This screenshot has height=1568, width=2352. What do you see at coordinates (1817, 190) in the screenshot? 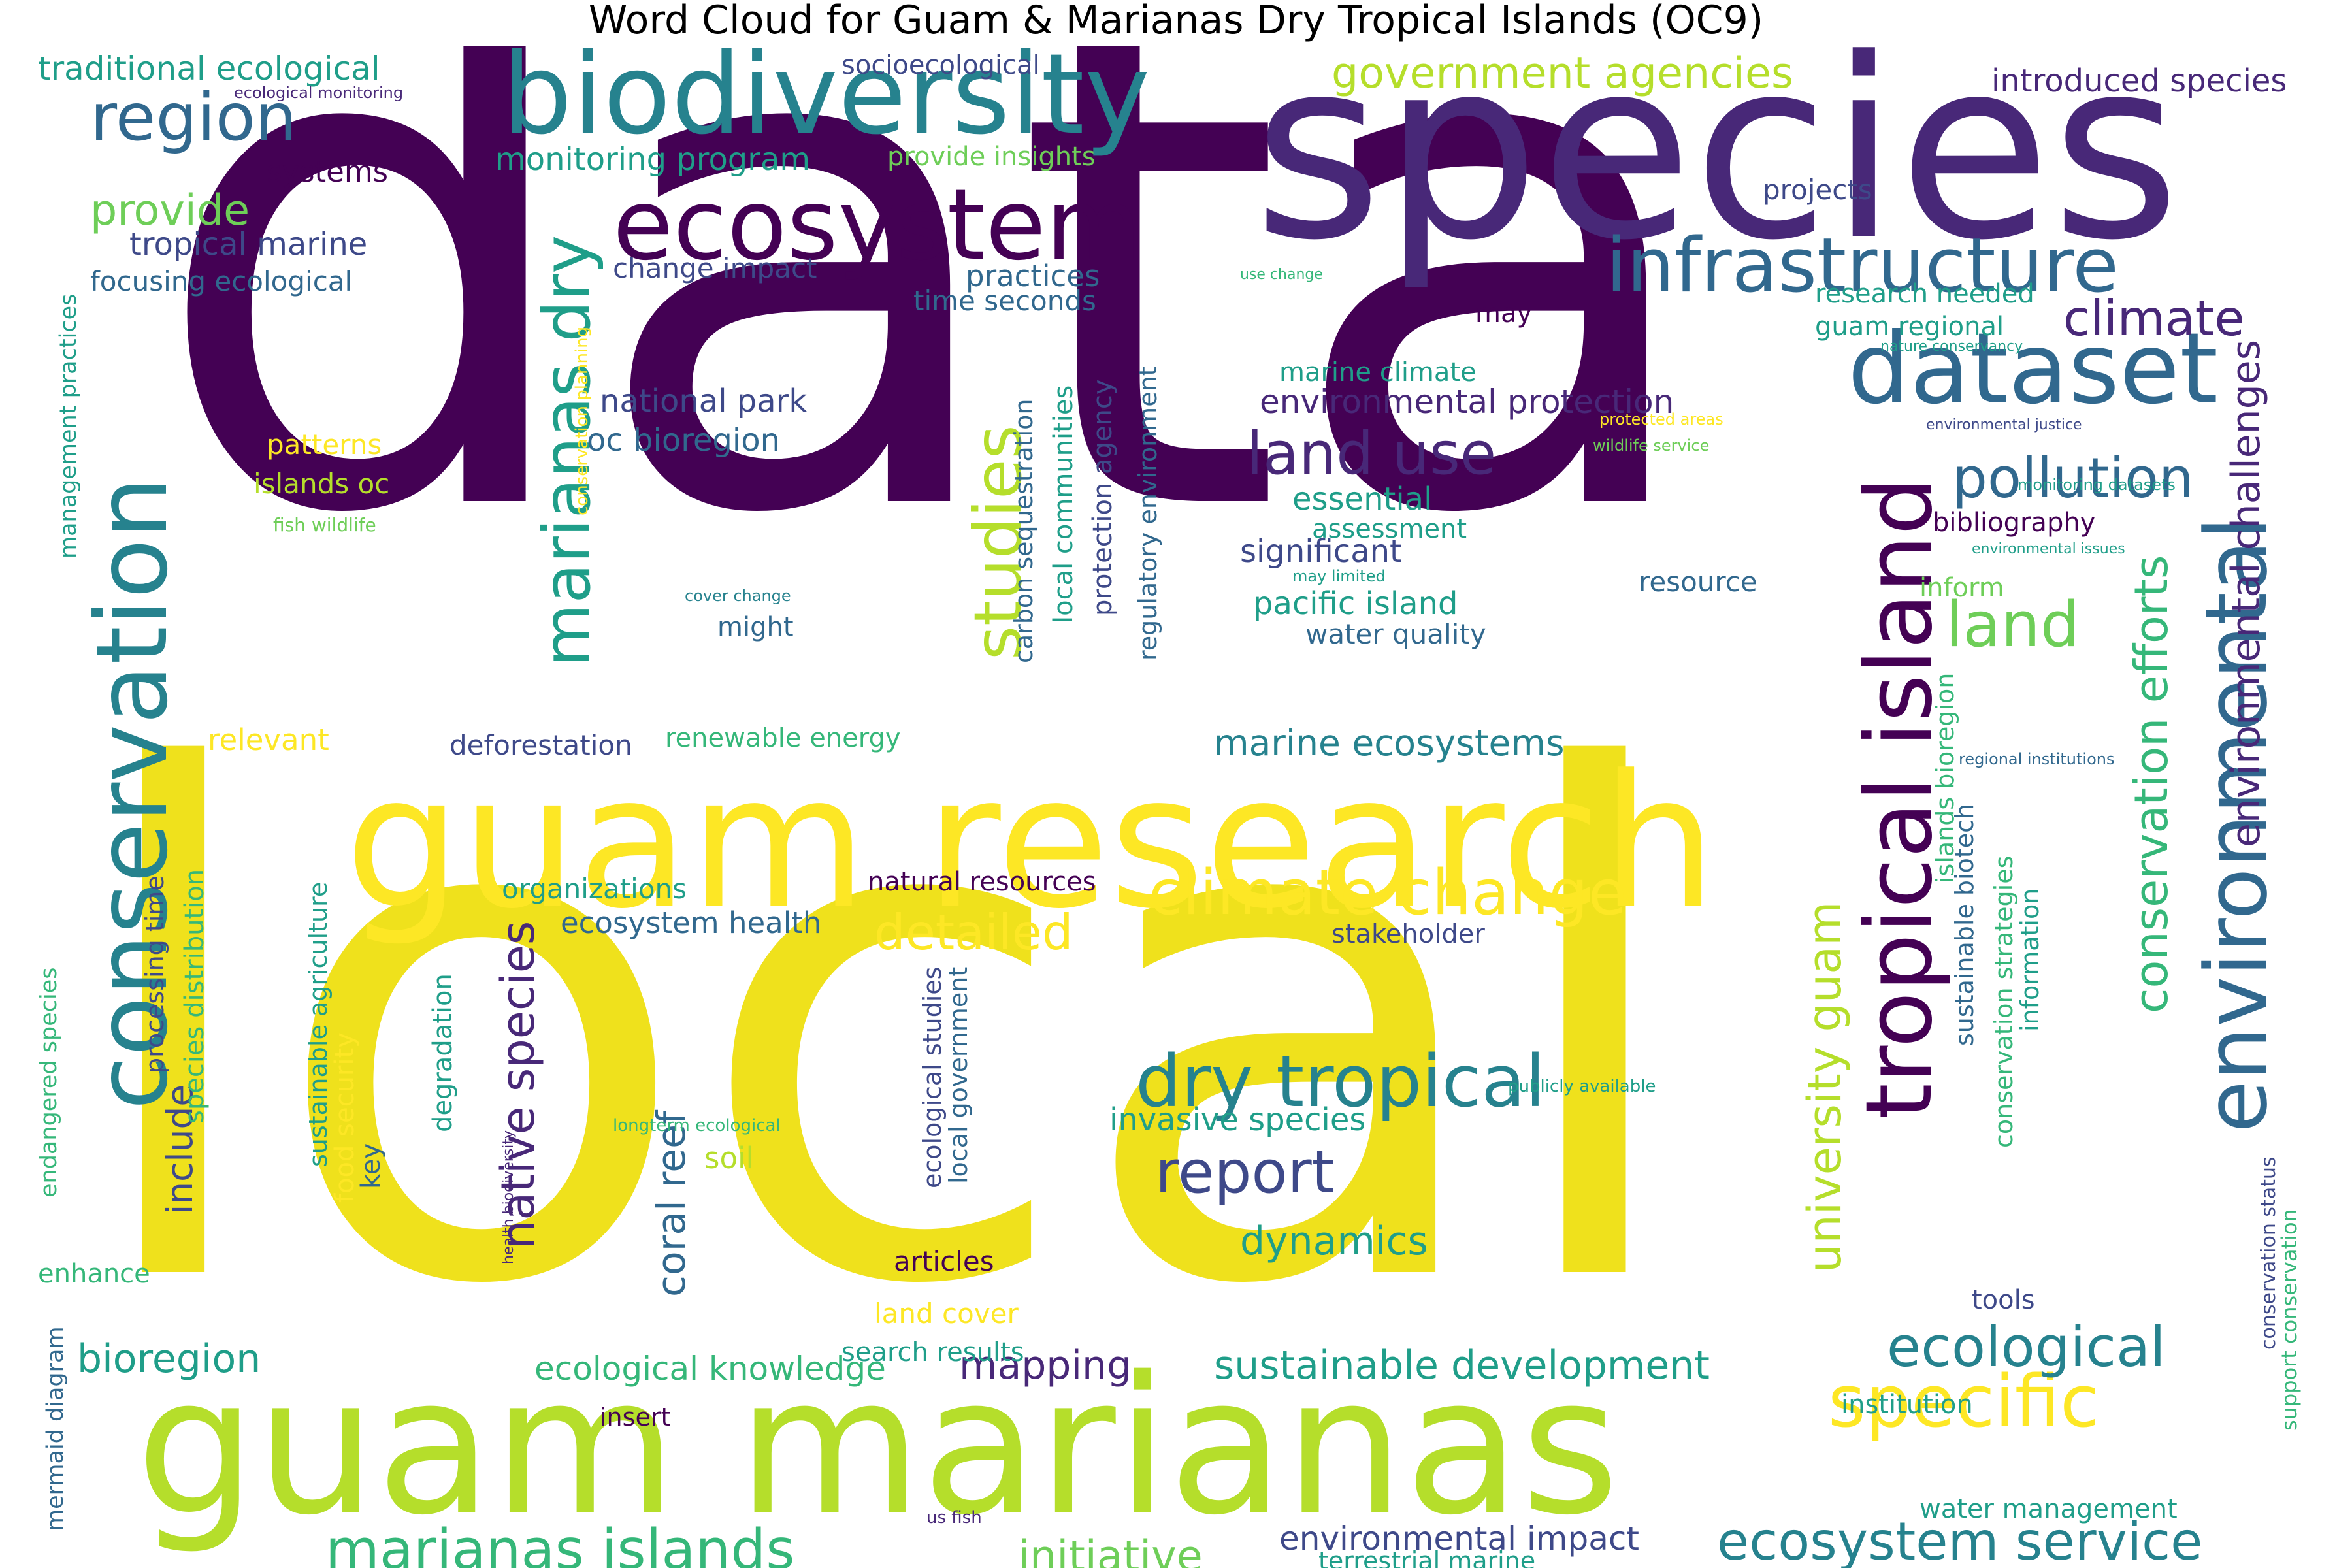
I see `cloud-word-projects: projects` at bounding box center [1817, 190].